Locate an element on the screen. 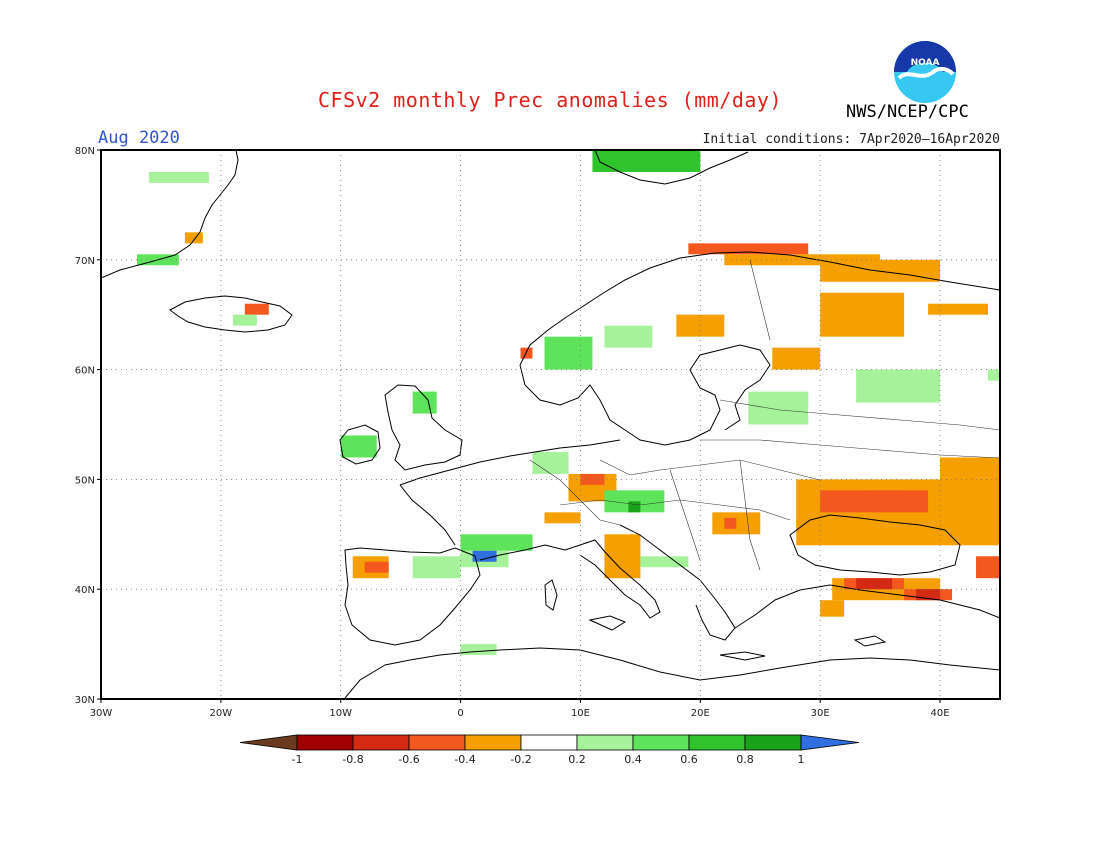 Image resolution: width=1100 pixels, height=850 pixels. coastline-black-sea is located at coordinates (875, 545).